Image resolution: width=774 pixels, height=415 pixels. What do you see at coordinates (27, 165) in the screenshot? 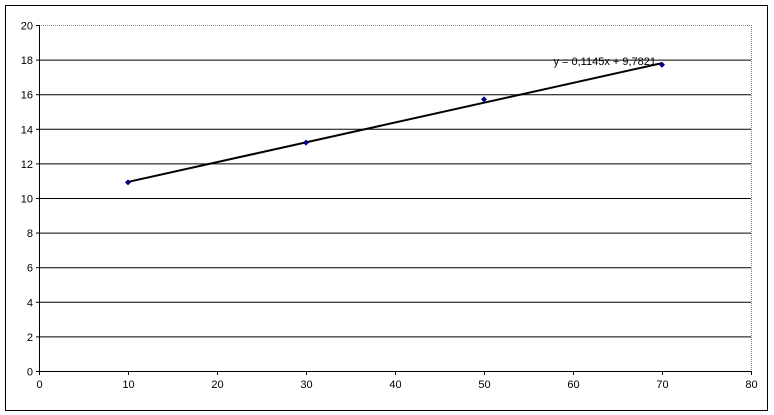
I see `y-tick-label: 12` at bounding box center [27, 165].